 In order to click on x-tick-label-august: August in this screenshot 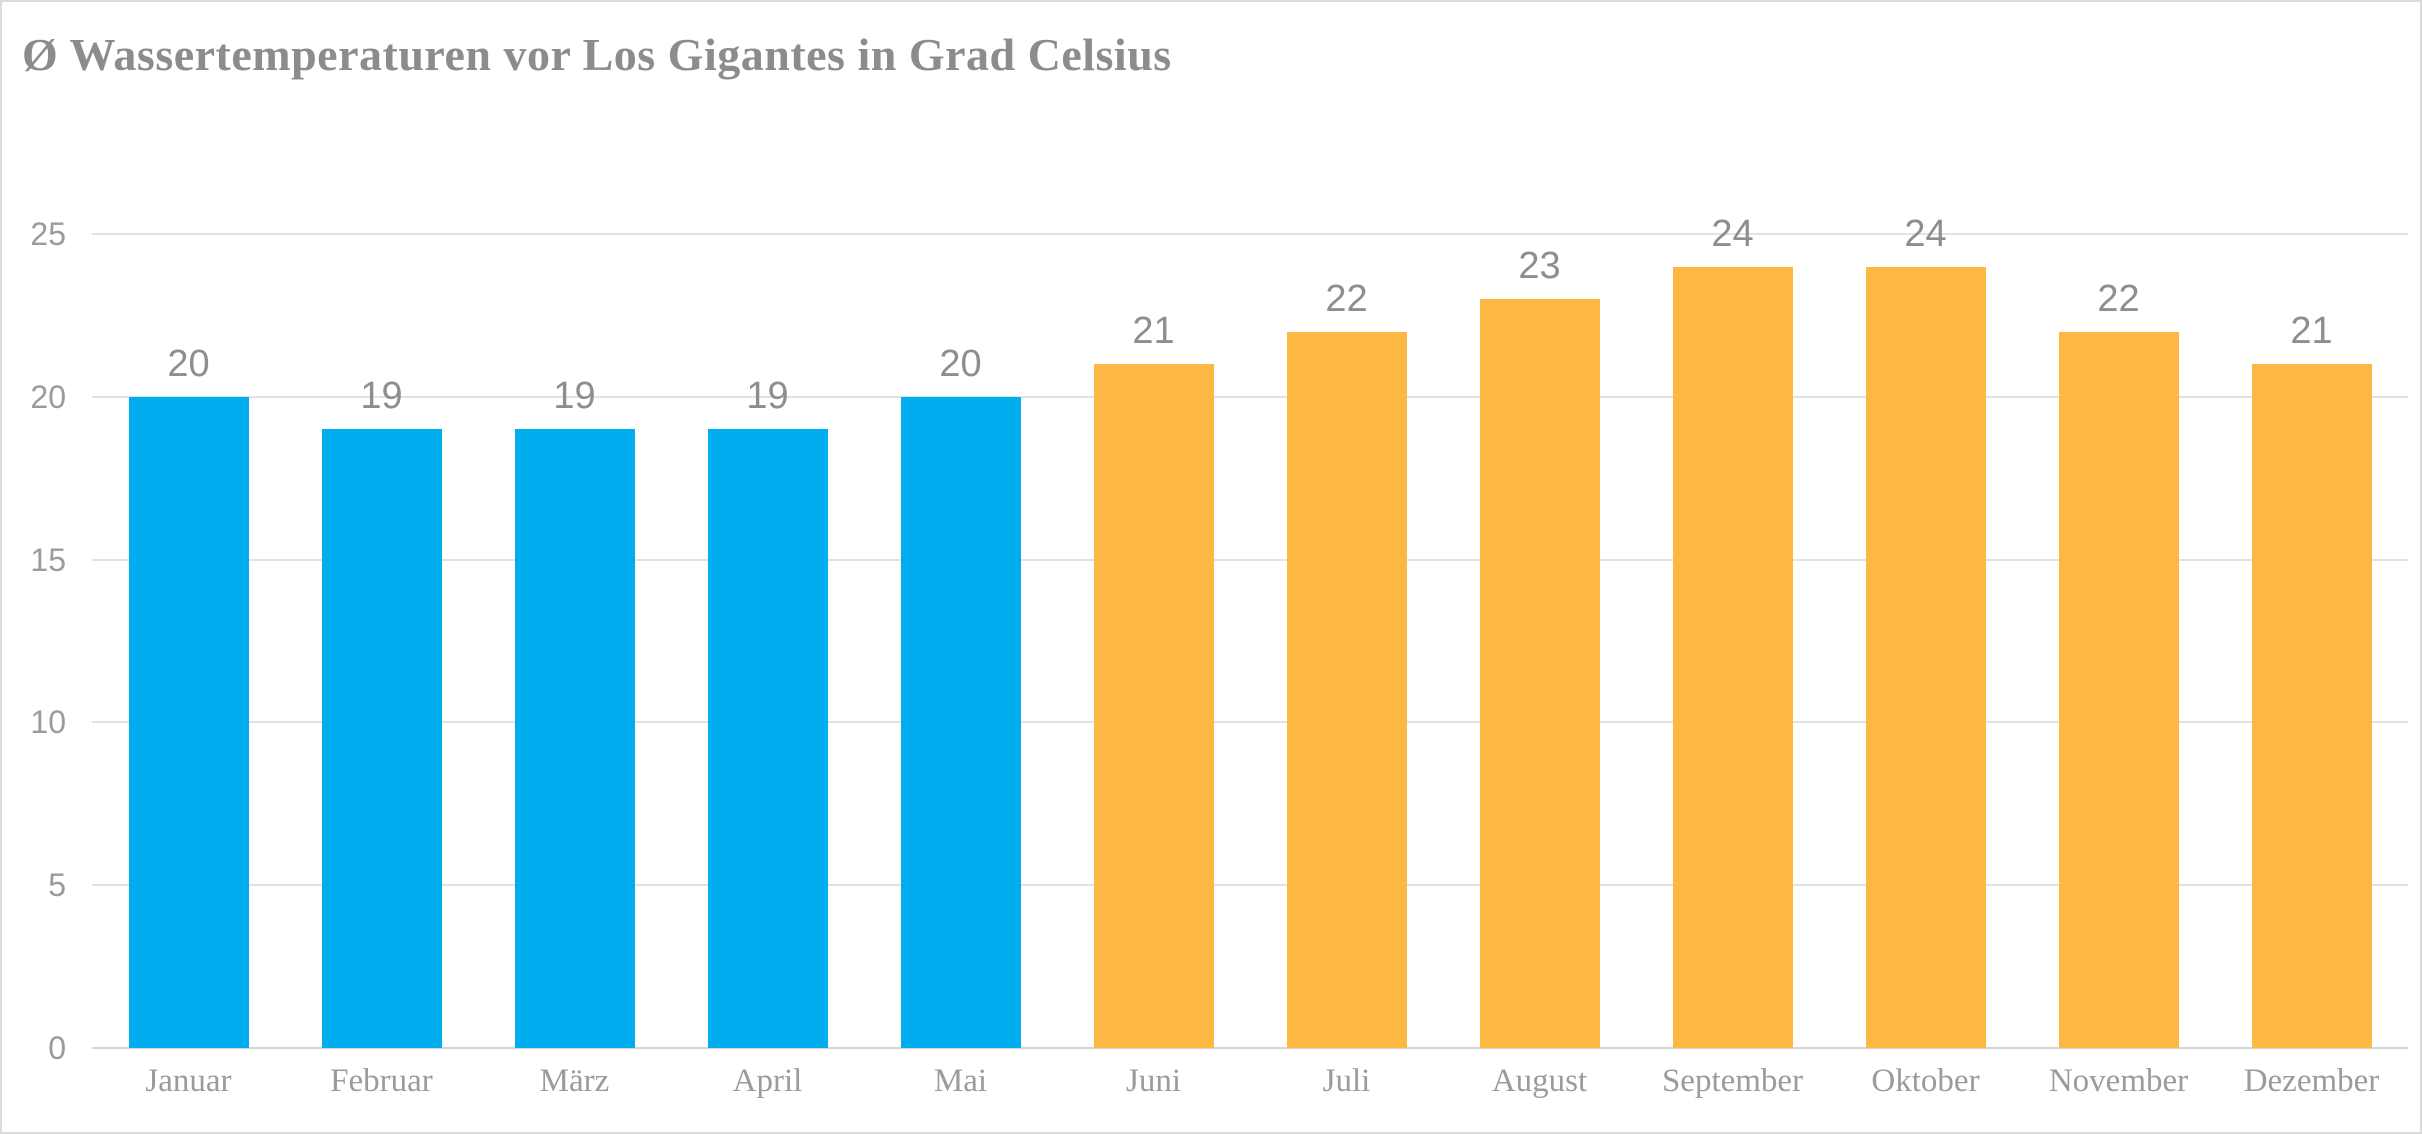, I will do `click(1539, 1081)`.